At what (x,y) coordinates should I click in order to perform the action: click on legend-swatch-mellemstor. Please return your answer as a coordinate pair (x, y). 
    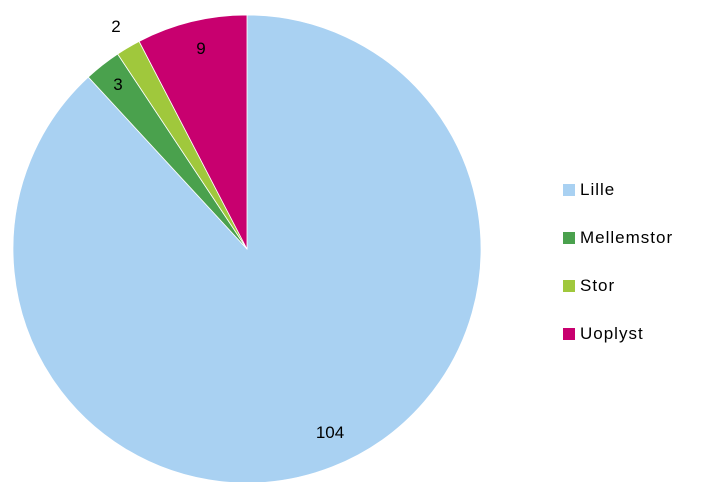
    Looking at the image, I should click on (569, 238).